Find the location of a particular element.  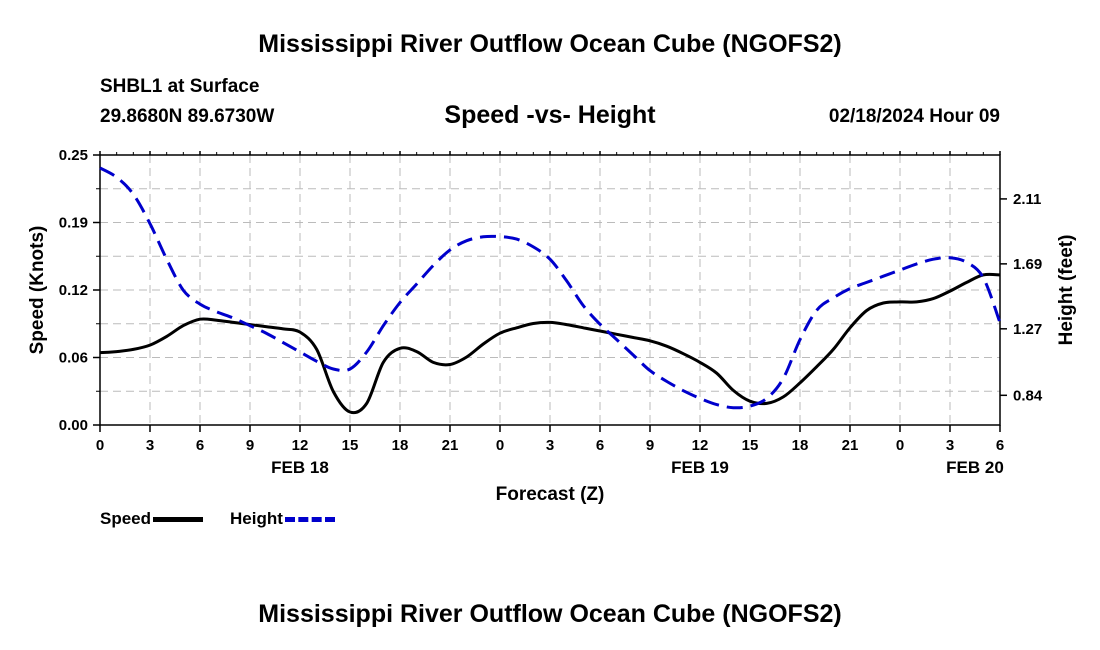

y-right-tick-label: 1.27 is located at coordinates (1027, 329).